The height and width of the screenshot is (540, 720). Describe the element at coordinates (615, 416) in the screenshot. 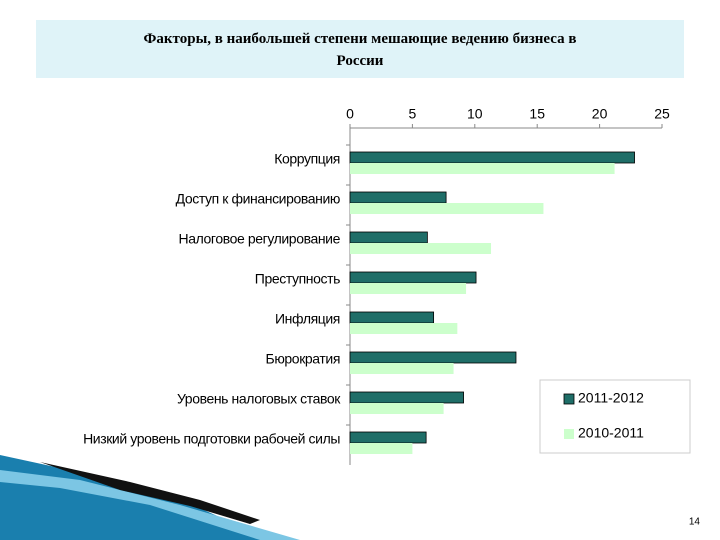

I see `legend-box` at that location.